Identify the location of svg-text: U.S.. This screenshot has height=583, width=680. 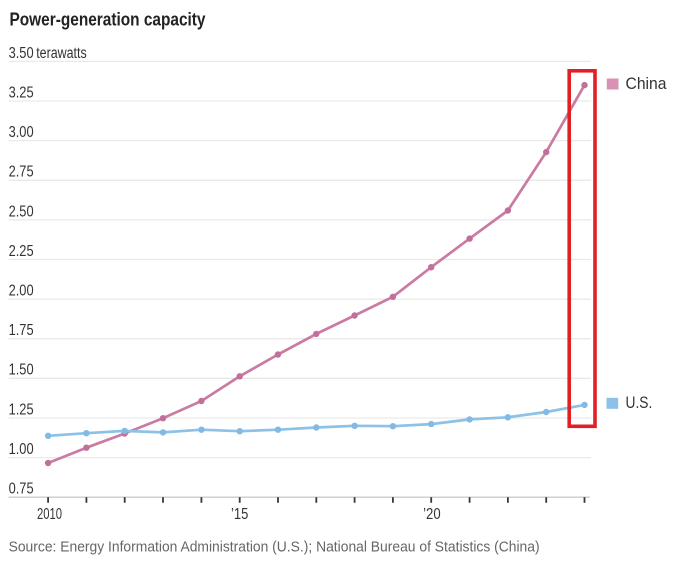
(639, 403).